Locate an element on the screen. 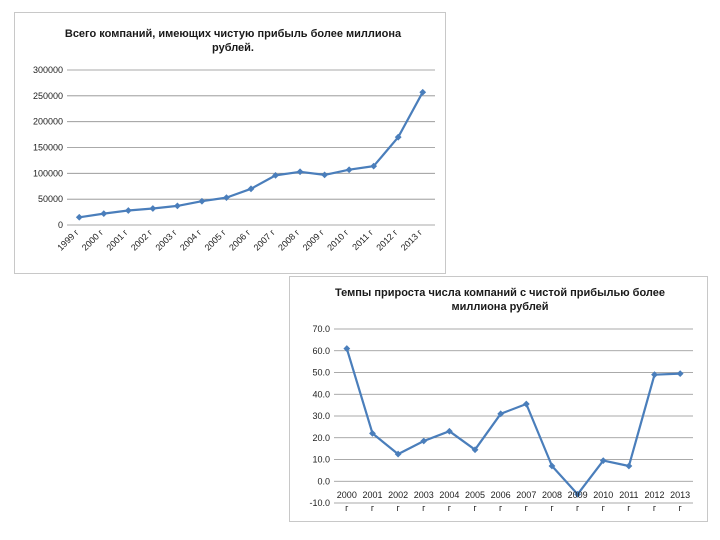 The image size is (720, 540). total-x-tick-label: 2011 г is located at coordinates (362, 239).